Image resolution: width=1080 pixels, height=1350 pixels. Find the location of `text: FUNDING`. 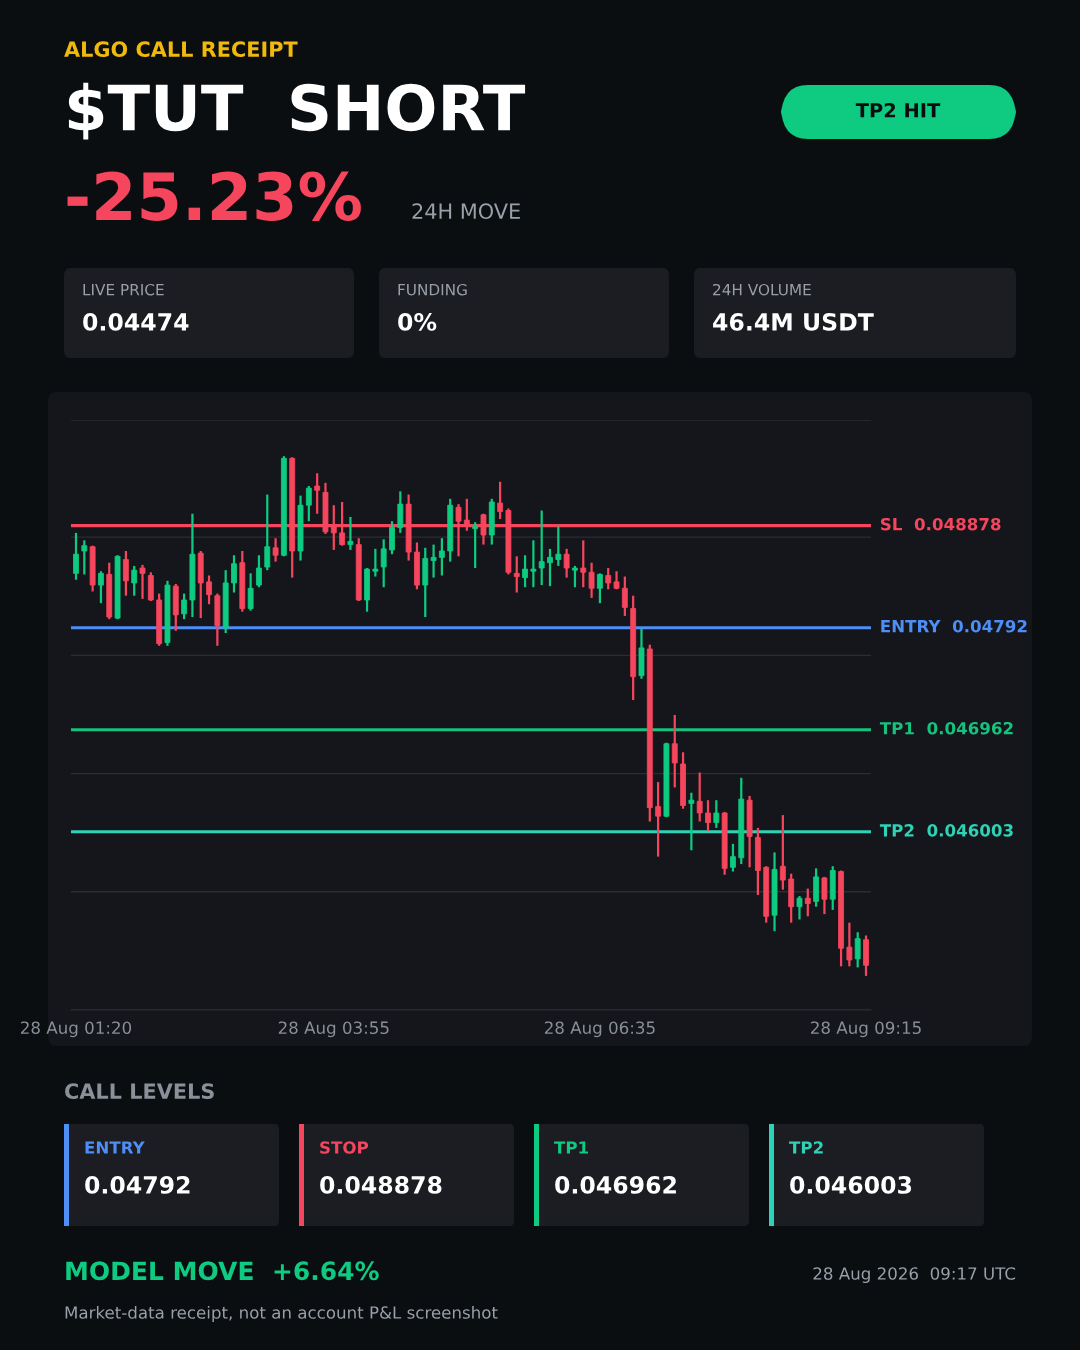

text: FUNDING is located at coordinates (432, 289).